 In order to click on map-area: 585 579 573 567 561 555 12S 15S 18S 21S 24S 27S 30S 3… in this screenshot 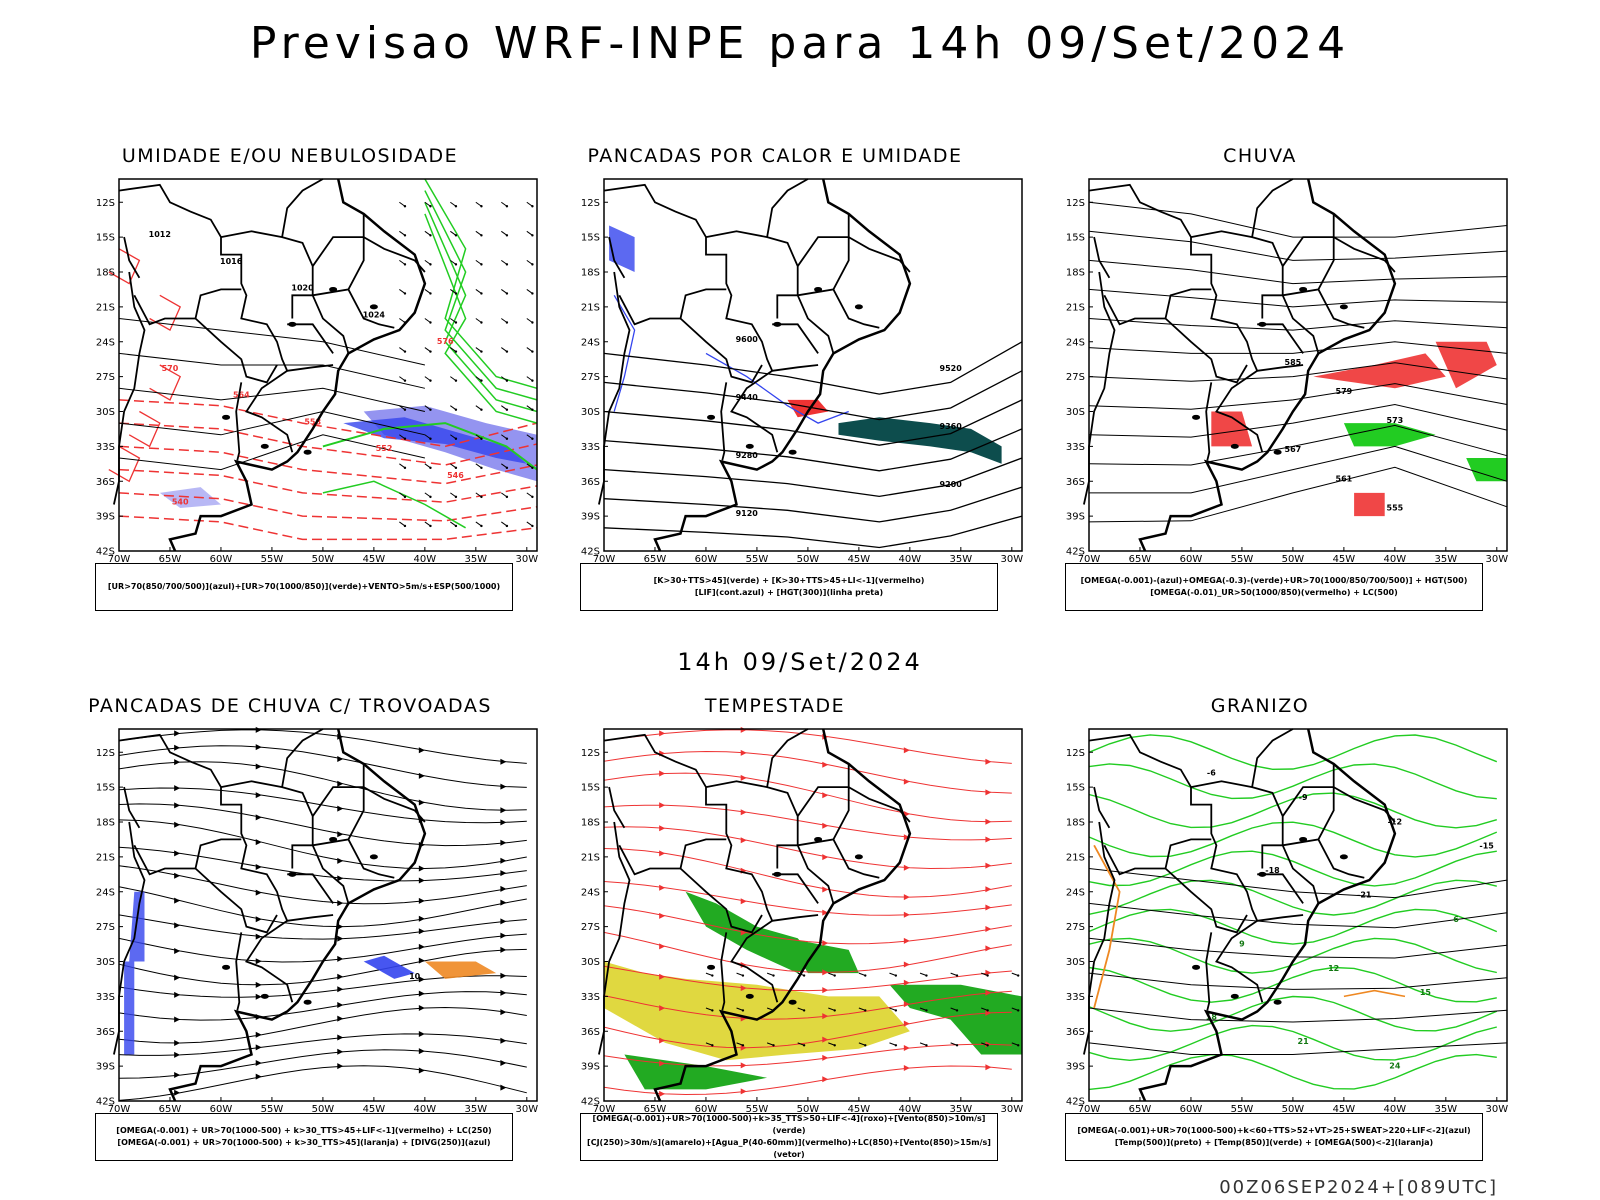, I will do `click(1287, 371)`.